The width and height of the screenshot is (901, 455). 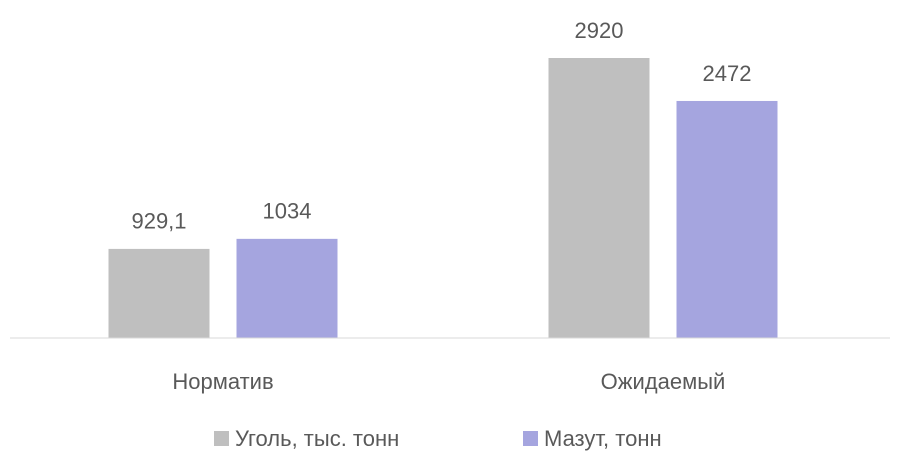 I want to click on legend-label: Мазут, тонн, so click(x=603, y=438).